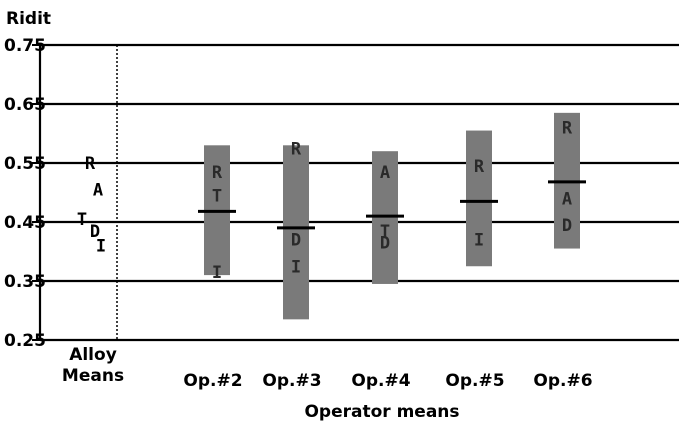 Image resolution: width=679 pixels, height=424 pixels. What do you see at coordinates (82, 220) in the screenshot?
I see `alloy-mean-letter-T: T` at bounding box center [82, 220].